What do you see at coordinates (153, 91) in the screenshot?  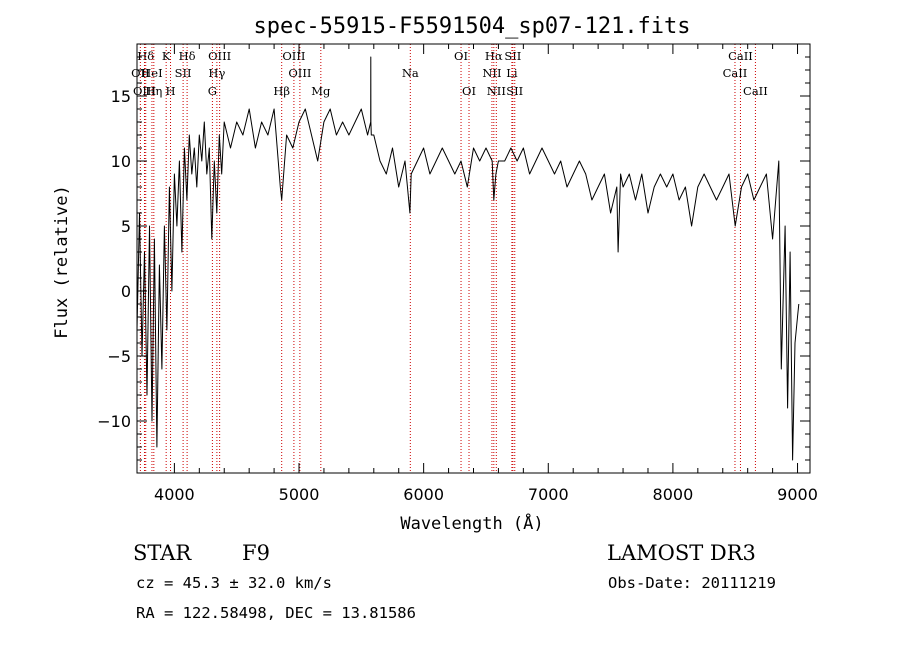 I see `line-id-label: Hη` at bounding box center [153, 91].